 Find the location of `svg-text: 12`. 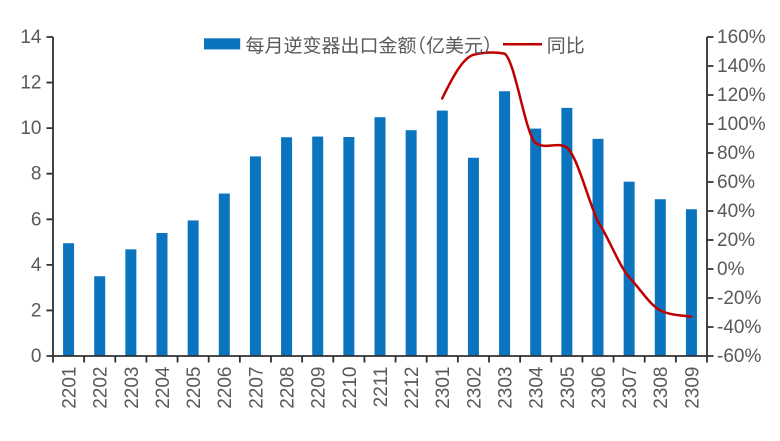

svg-text: 12 is located at coordinates (30, 83).